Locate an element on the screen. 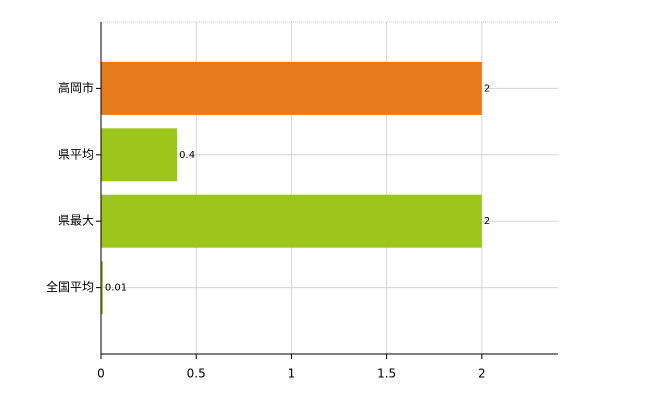 Image resolution: width=650 pixels, height=400 pixels. value-label: 0.4 is located at coordinates (187, 155).